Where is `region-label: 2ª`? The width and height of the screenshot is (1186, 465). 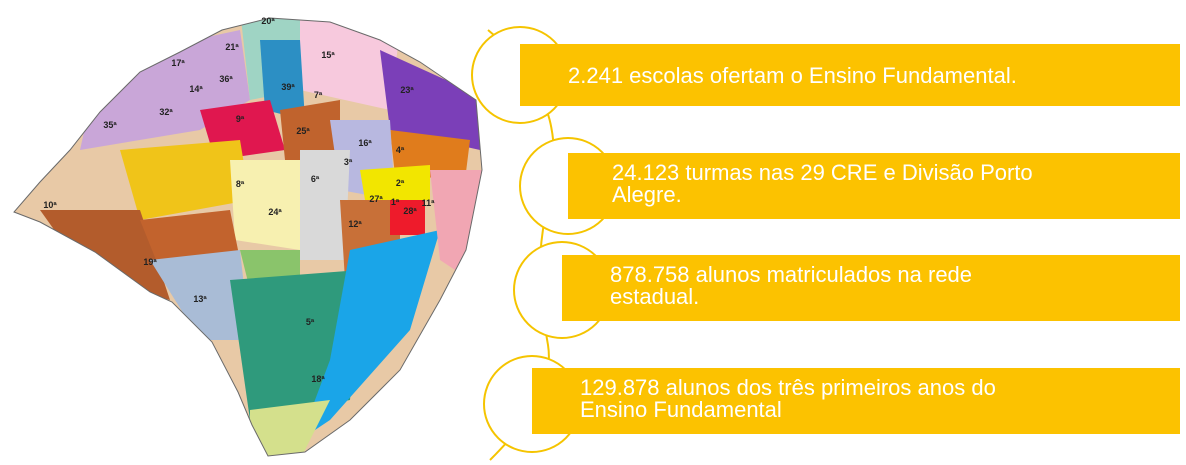 region-label: 2ª is located at coordinates (400, 183).